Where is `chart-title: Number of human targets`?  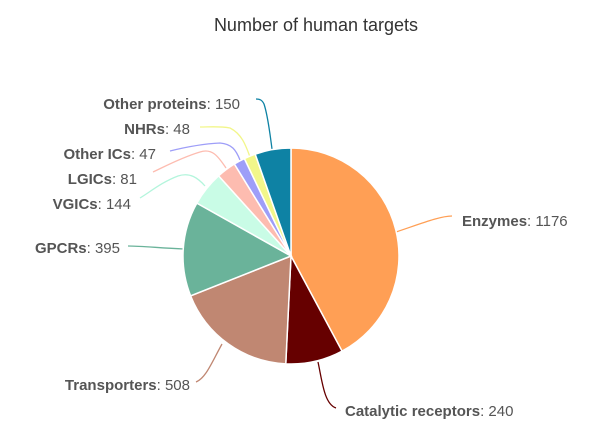
chart-title: Number of human targets is located at coordinates (316, 25).